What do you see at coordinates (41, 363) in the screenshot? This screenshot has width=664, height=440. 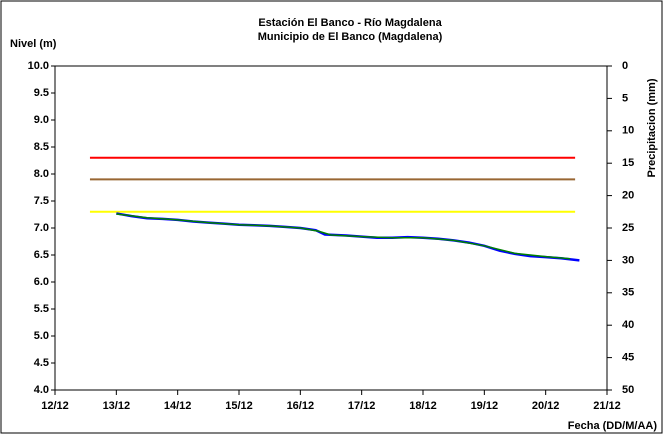 I see `y-tick-label: 4.5` at bounding box center [41, 363].